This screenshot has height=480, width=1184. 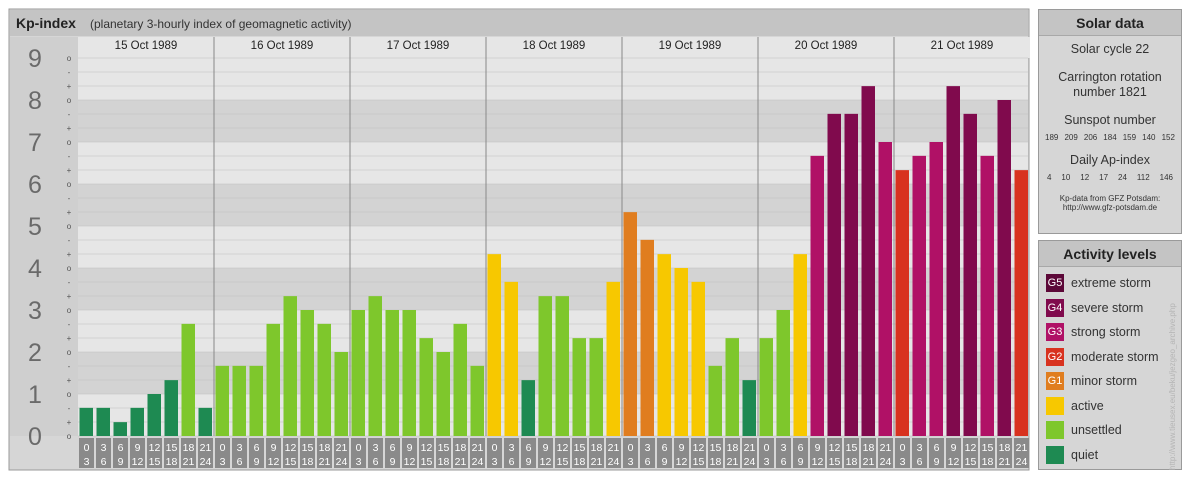 What do you see at coordinates (376, 462) in the screenshot?
I see `interval-end-label: 6` at bounding box center [376, 462].